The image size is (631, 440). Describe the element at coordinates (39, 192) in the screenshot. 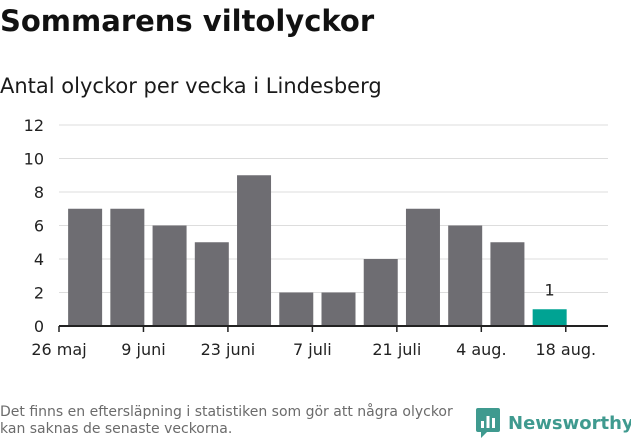

I see `y-tick-label: 8` at that location.